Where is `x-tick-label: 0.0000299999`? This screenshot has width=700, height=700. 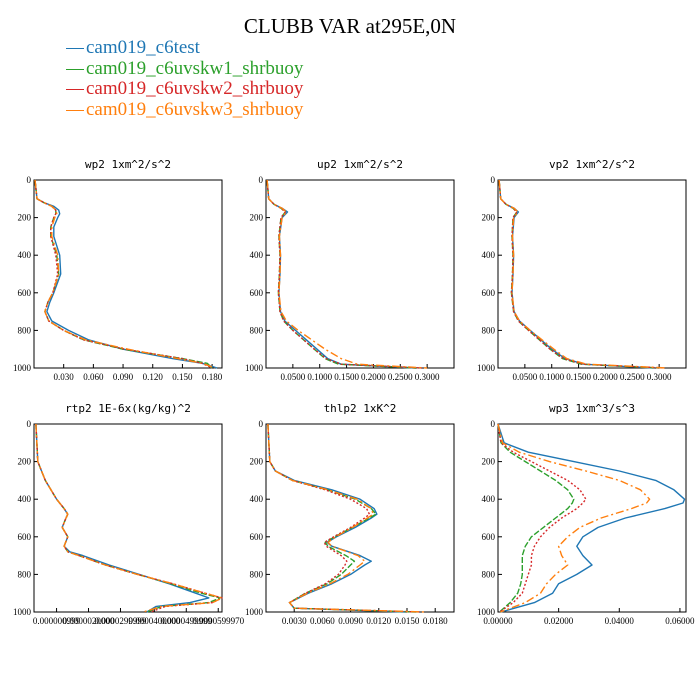
x-tick-label: 0.0000299999 is located at coordinates (121, 621).